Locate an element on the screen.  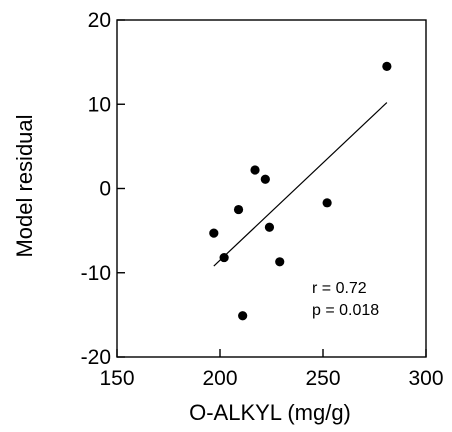
regression-line is located at coordinates (300, 184).